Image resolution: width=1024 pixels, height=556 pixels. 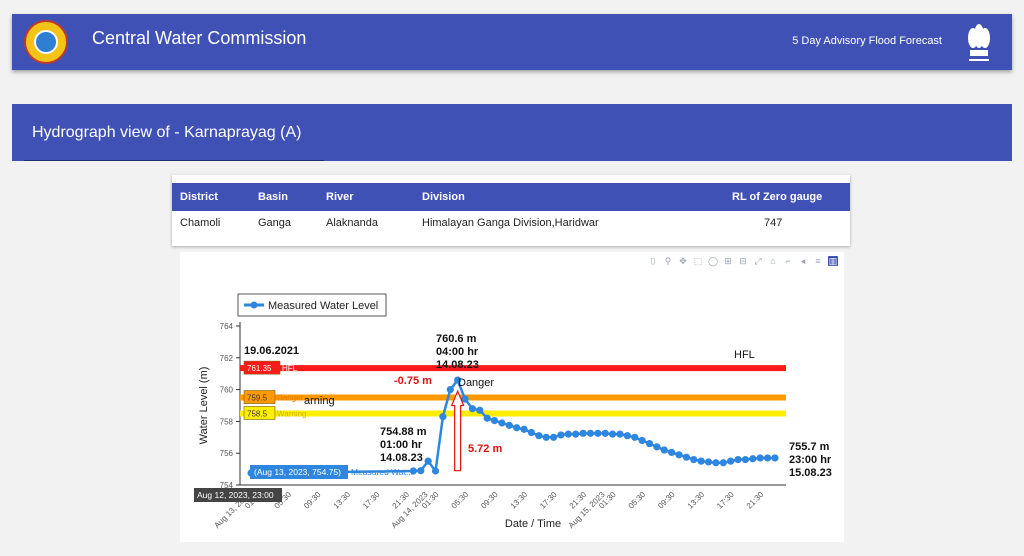 I want to click on last-annotation-line: 15.08.23, so click(x=810, y=473).